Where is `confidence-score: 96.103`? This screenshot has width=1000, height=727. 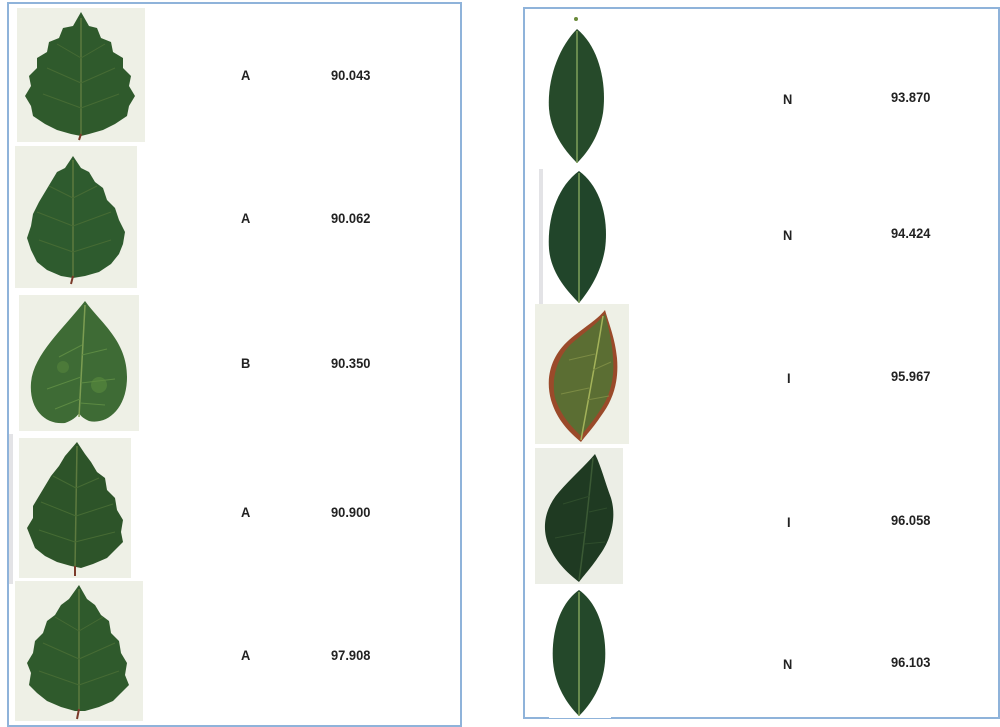 confidence-score: 96.103 is located at coordinates (911, 662).